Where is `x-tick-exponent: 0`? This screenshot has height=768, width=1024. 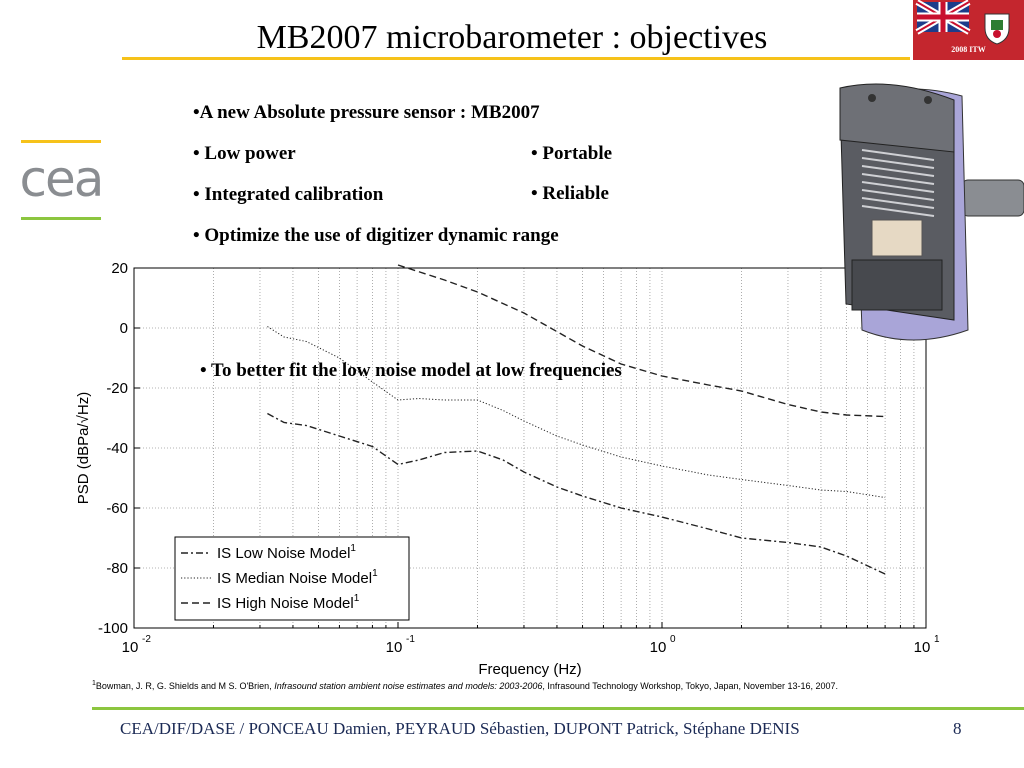 x-tick-exponent: 0 is located at coordinates (673, 639).